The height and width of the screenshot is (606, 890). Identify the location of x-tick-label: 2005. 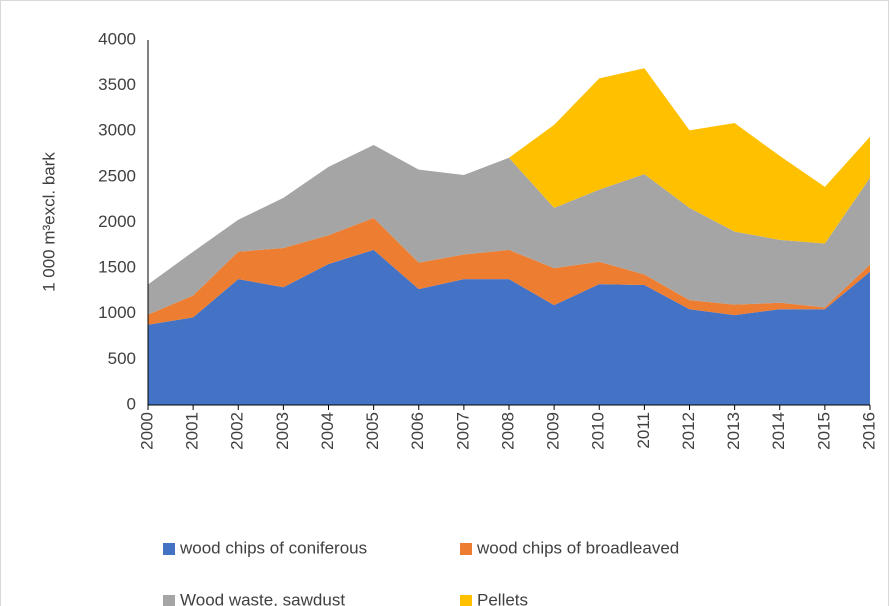
(372, 431).